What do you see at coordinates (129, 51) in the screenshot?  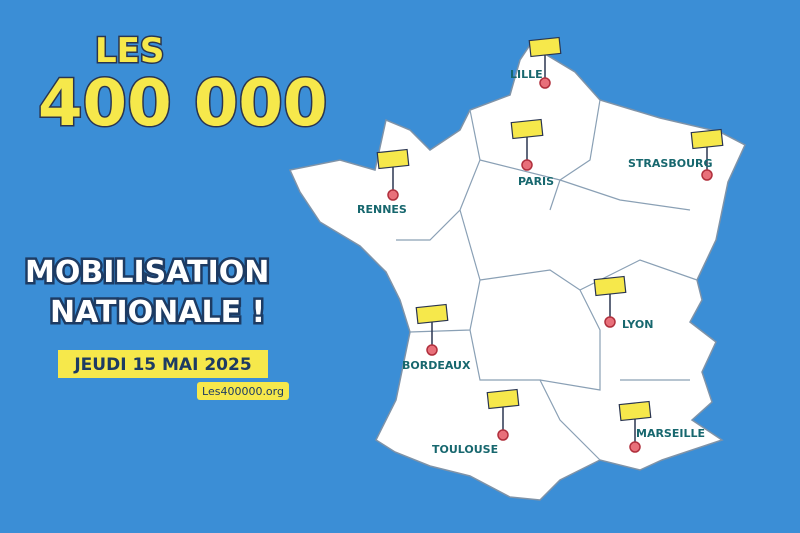 I see `title-line-1: LES` at bounding box center [129, 51].